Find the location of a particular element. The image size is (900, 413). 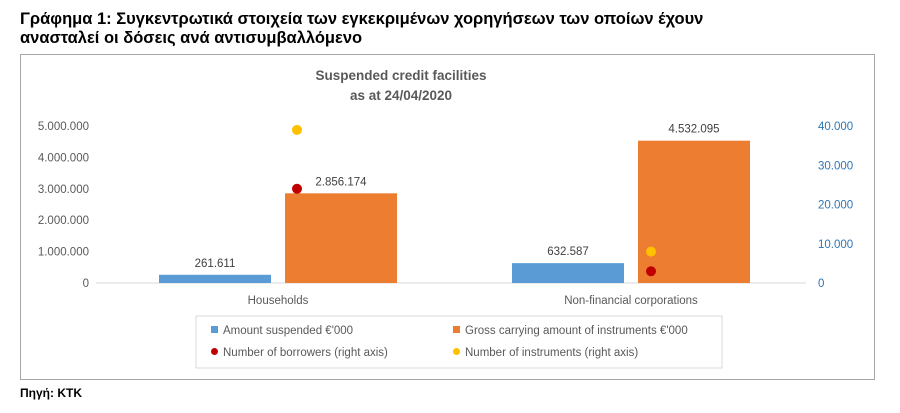

category-label: Households is located at coordinates (278, 301).